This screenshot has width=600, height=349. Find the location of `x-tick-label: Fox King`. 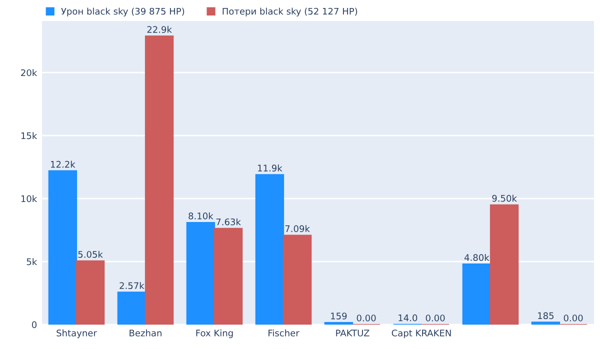

x-tick-label: Fox King is located at coordinates (214, 333).